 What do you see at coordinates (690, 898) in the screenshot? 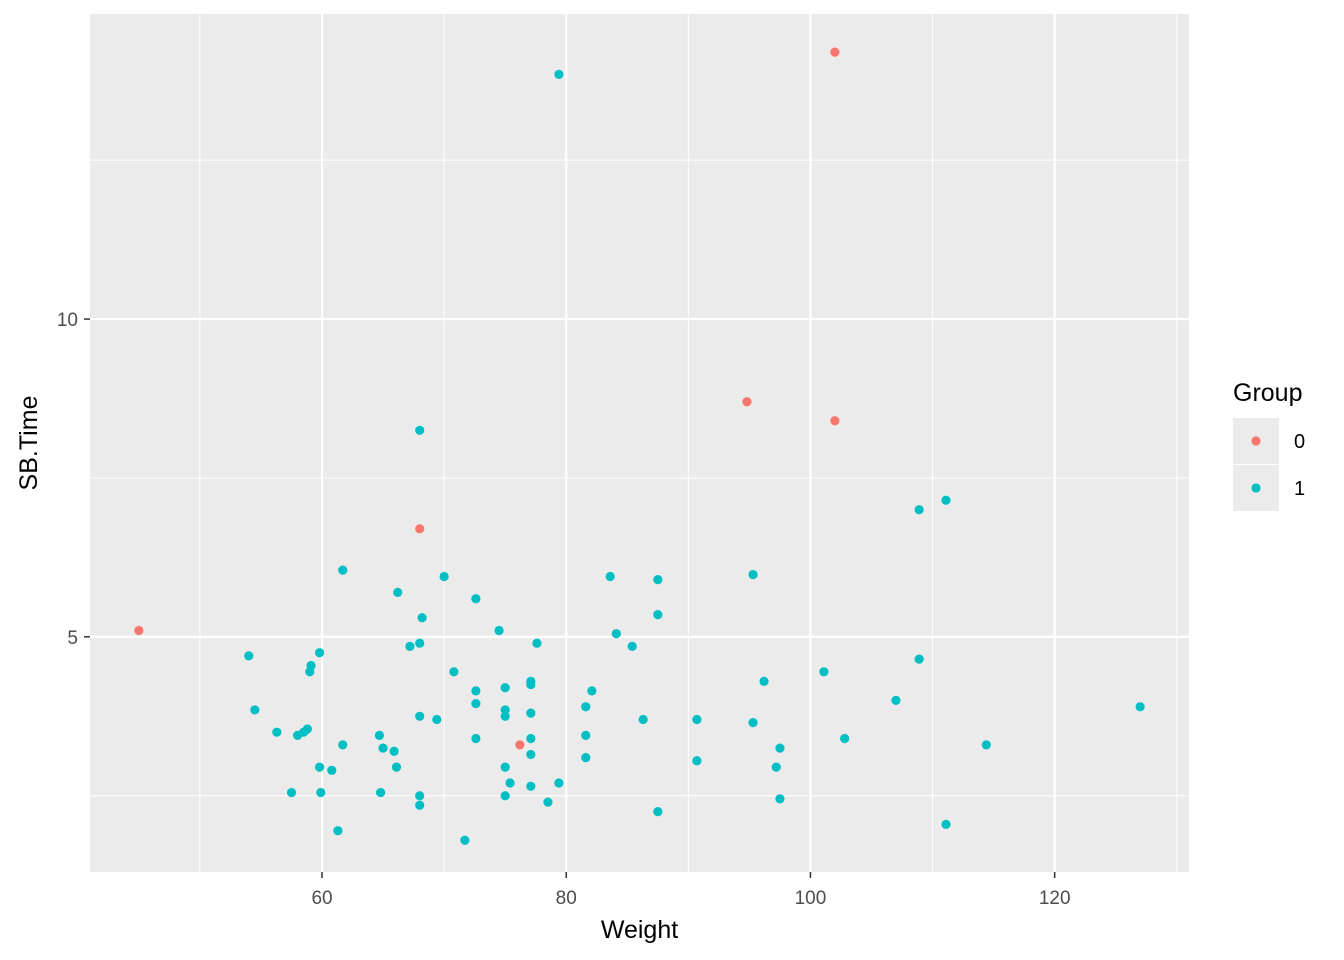
I see `x-axis-tick-labels: 60 80 100 120` at bounding box center [690, 898].